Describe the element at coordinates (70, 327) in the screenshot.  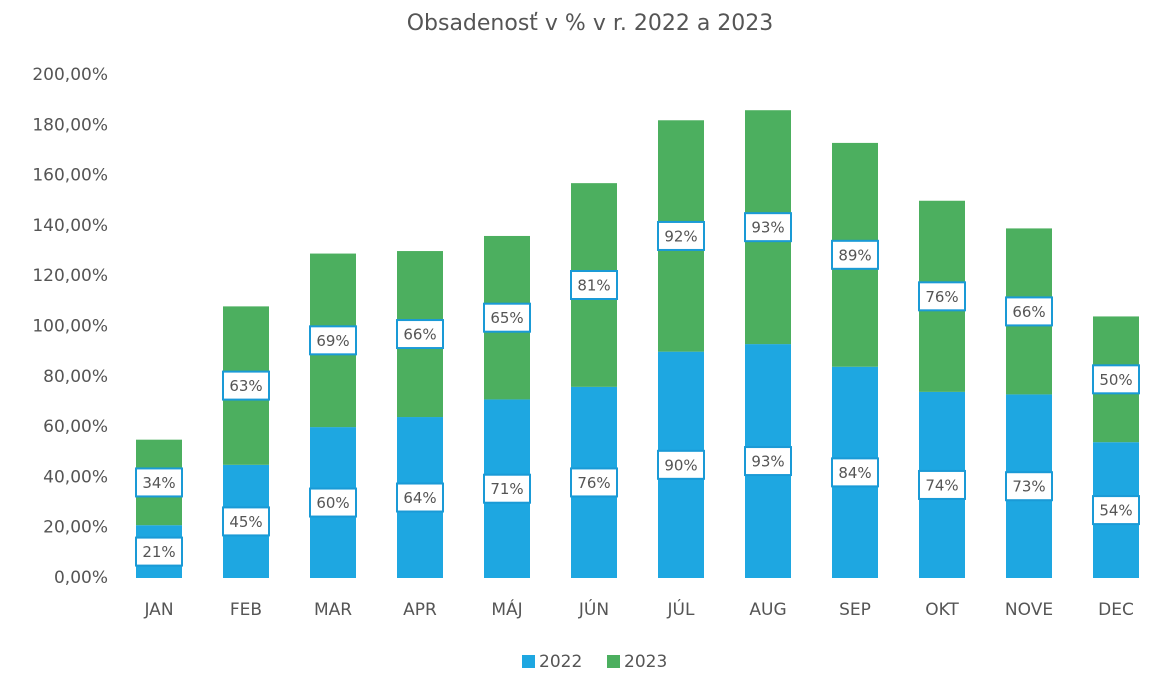
I see `y-tick-label: 100,00%` at that location.